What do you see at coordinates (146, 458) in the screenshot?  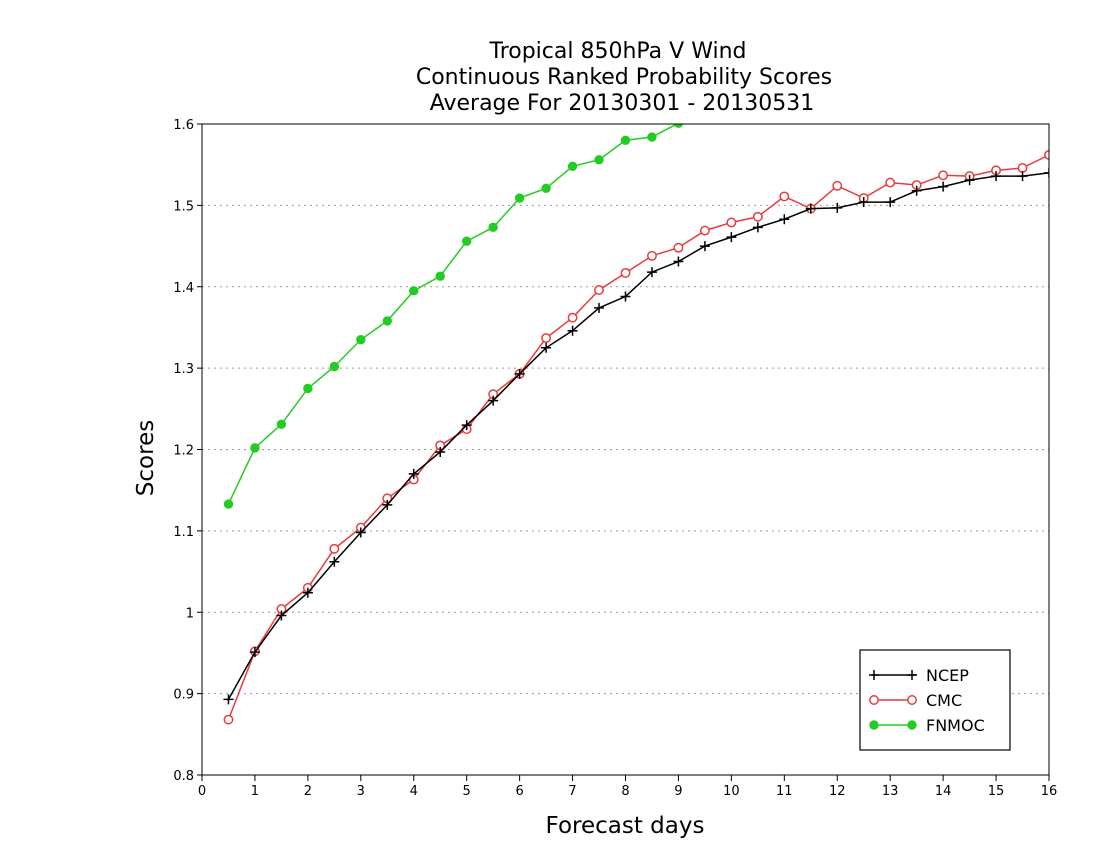 I see `y-axis-label: Scores` at bounding box center [146, 458].